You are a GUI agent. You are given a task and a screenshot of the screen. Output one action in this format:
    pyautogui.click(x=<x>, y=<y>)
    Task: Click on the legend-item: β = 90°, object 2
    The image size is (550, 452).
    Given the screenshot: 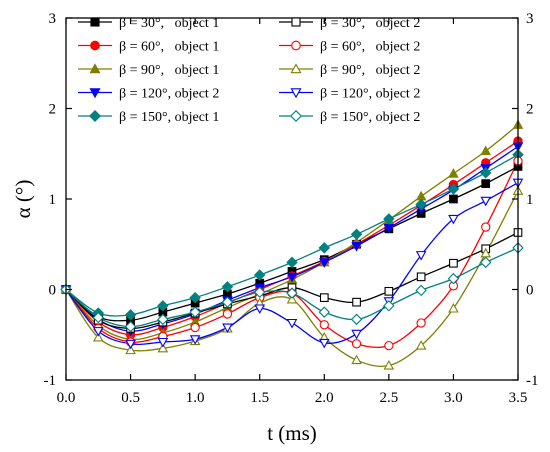 What is the action you would take?
    pyautogui.click(x=349, y=70)
    